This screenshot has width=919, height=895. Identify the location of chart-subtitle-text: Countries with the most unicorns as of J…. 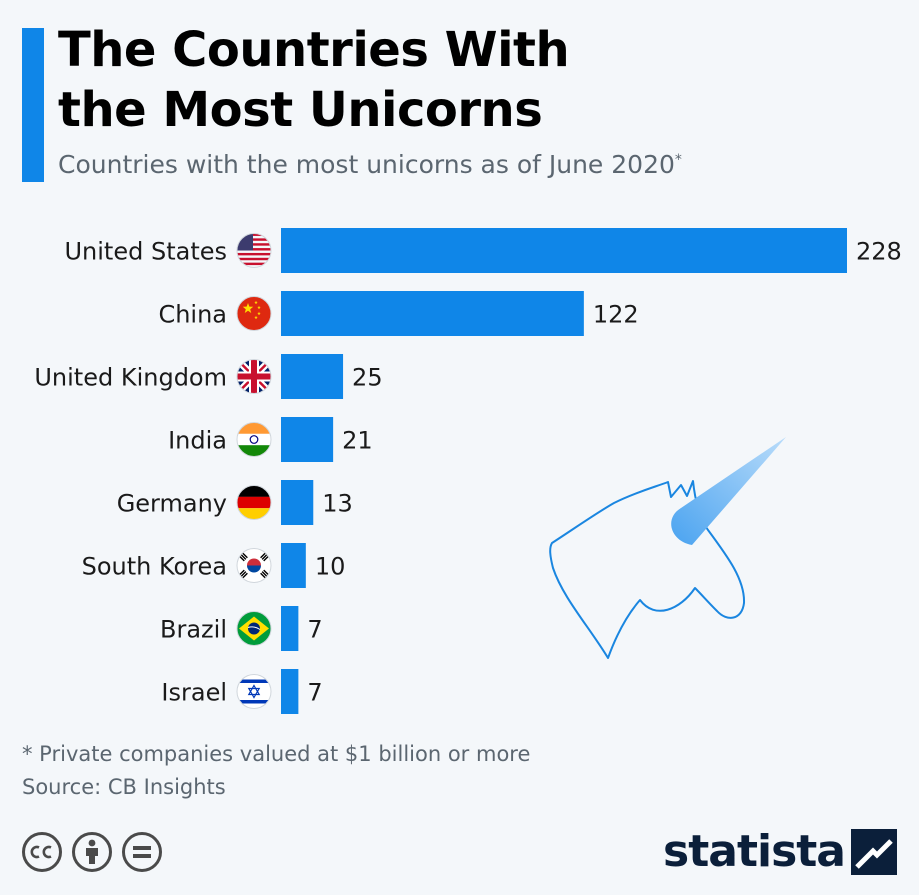
(366, 164).